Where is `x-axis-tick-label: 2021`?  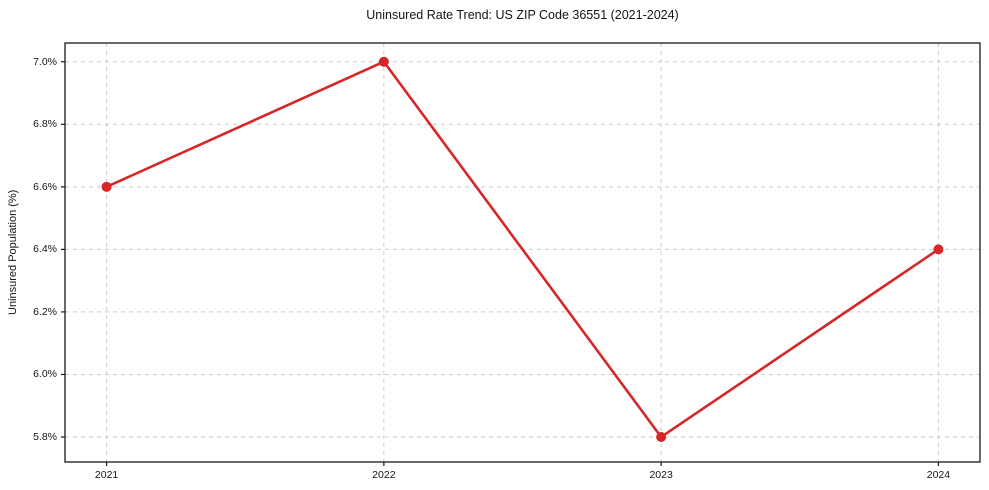 x-axis-tick-label: 2021 is located at coordinates (106, 475).